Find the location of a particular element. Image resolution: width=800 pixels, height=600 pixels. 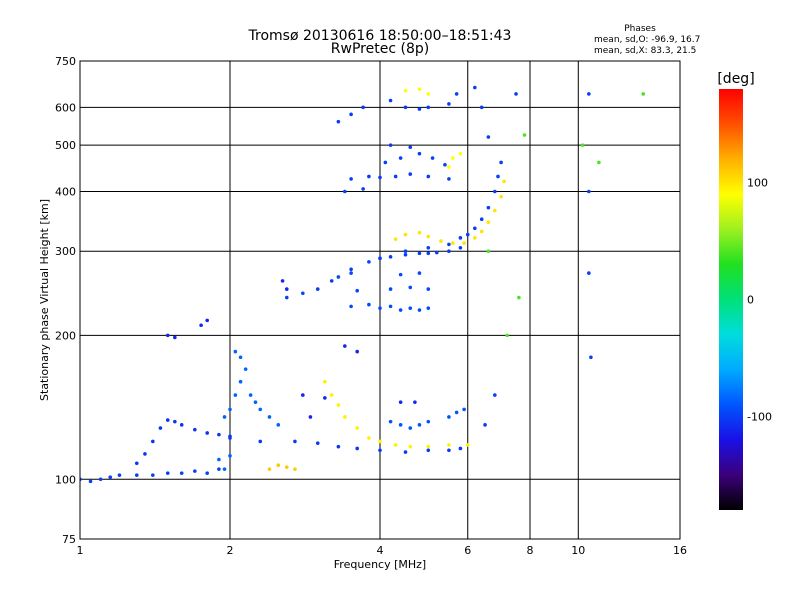

x-axis-ticks: 1 2 4 6 8 10 16 is located at coordinates (382, 550).